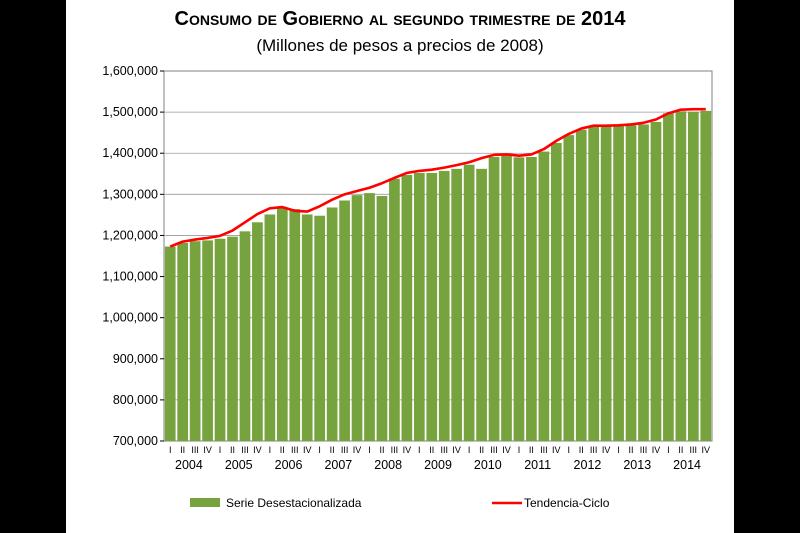 The width and height of the screenshot is (800, 533). What do you see at coordinates (567, 503) in the screenshot?
I see `legend-label-tendencia: Tendencia-Ciclo` at bounding box center [567, 503].